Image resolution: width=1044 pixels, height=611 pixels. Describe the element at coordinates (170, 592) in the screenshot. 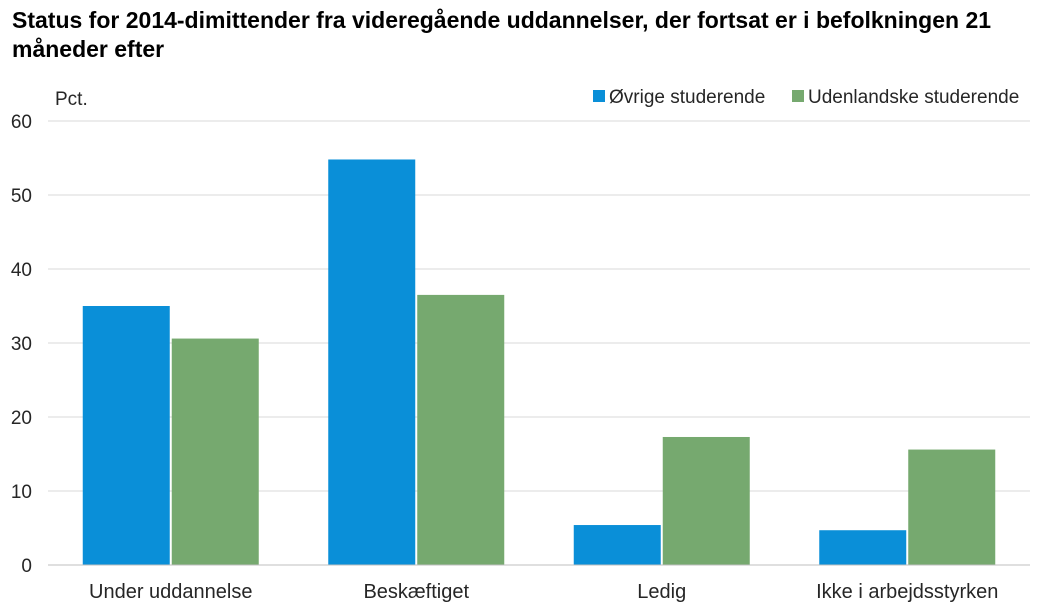

I see `category-label: Under uddannelse` at that location.